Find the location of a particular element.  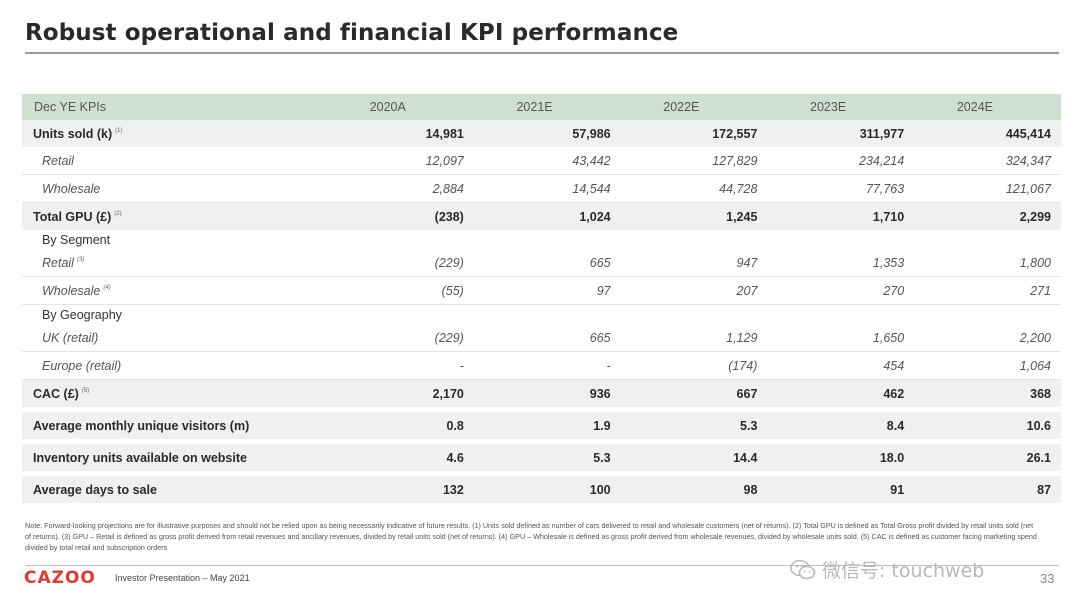

row-label: Units sold (k) (1) is located at coordinates (175, 133).